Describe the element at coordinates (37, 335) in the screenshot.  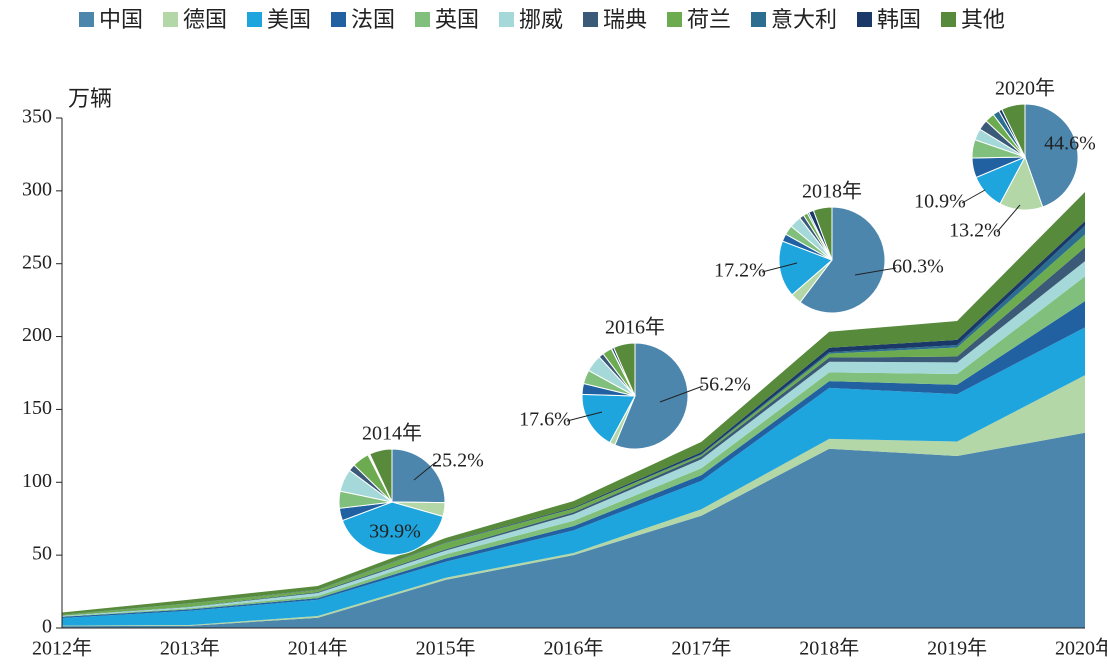
I see `y-tick-label: 200` at that location.